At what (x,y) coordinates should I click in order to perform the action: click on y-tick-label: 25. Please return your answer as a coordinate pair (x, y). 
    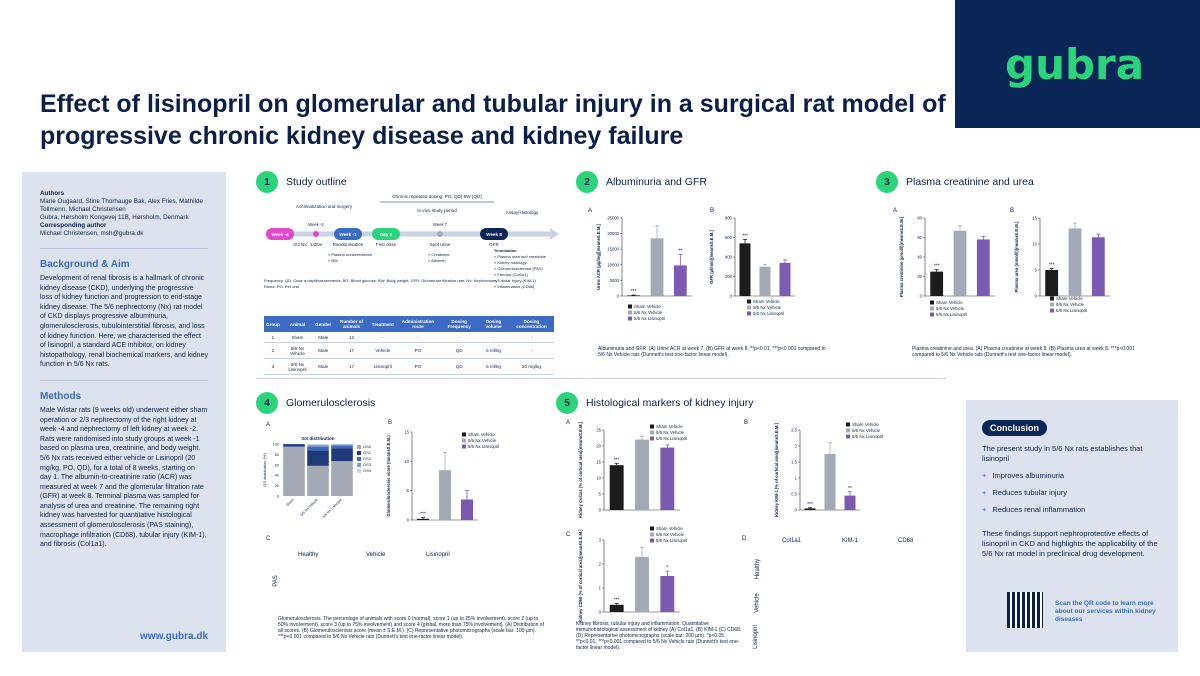
    Looking at the image, I should click on (598, 430).